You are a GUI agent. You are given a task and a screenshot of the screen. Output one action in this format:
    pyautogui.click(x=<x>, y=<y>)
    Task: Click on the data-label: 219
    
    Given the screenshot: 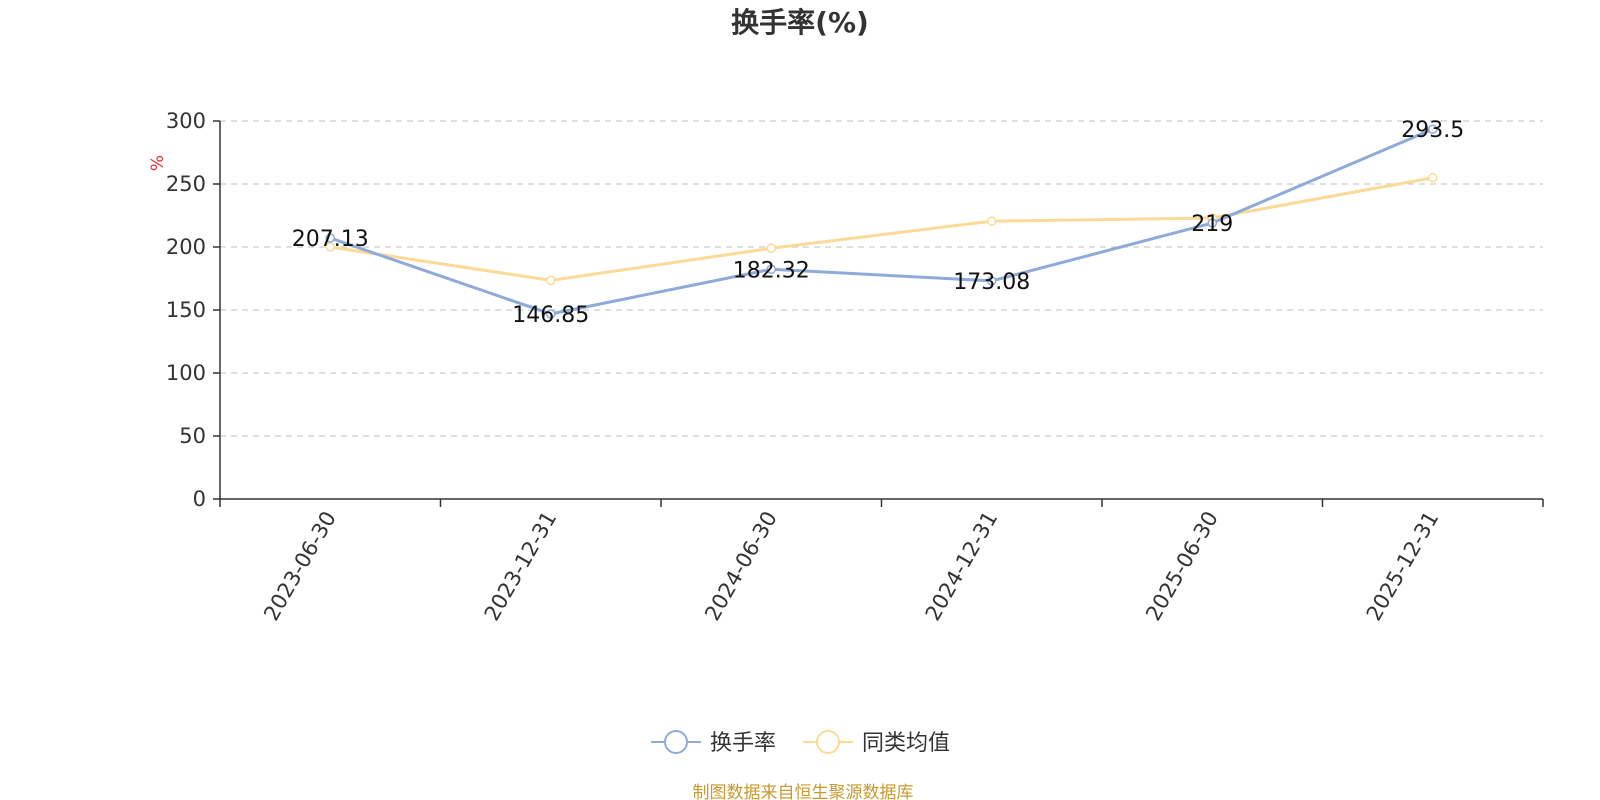 What is the action you would take?
    pyautogui.click(x=1212, y=224)
    